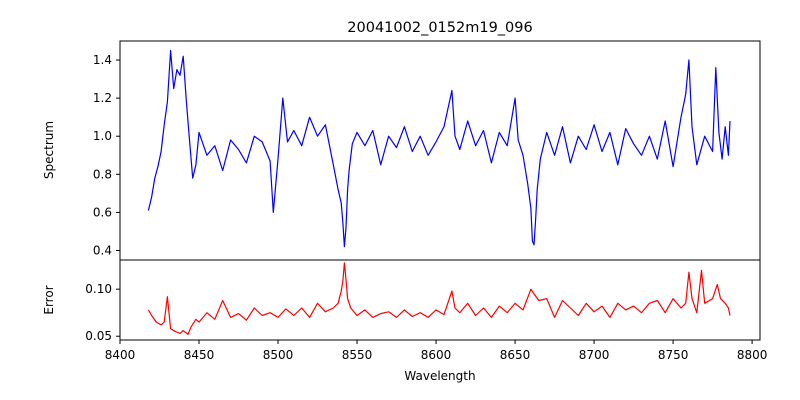  Describe the element at coordinates (98, 289) in the screenshot. I see `error-y-tick-label: 0.10` at that location.